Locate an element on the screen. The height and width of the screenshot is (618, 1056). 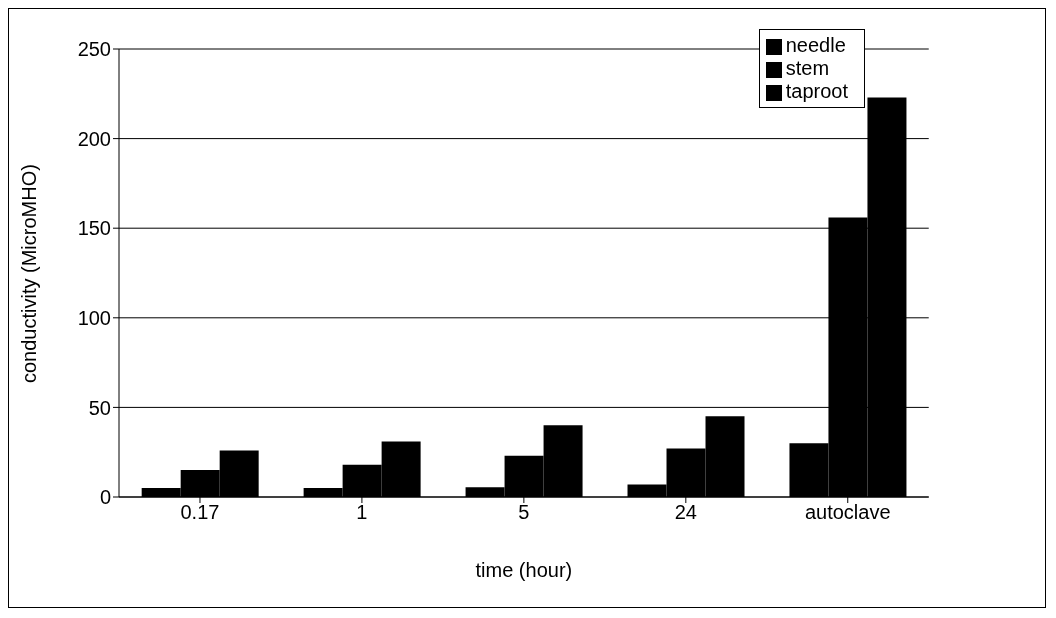
x-tick-label: autoclave is located at coordinates (847, 512).